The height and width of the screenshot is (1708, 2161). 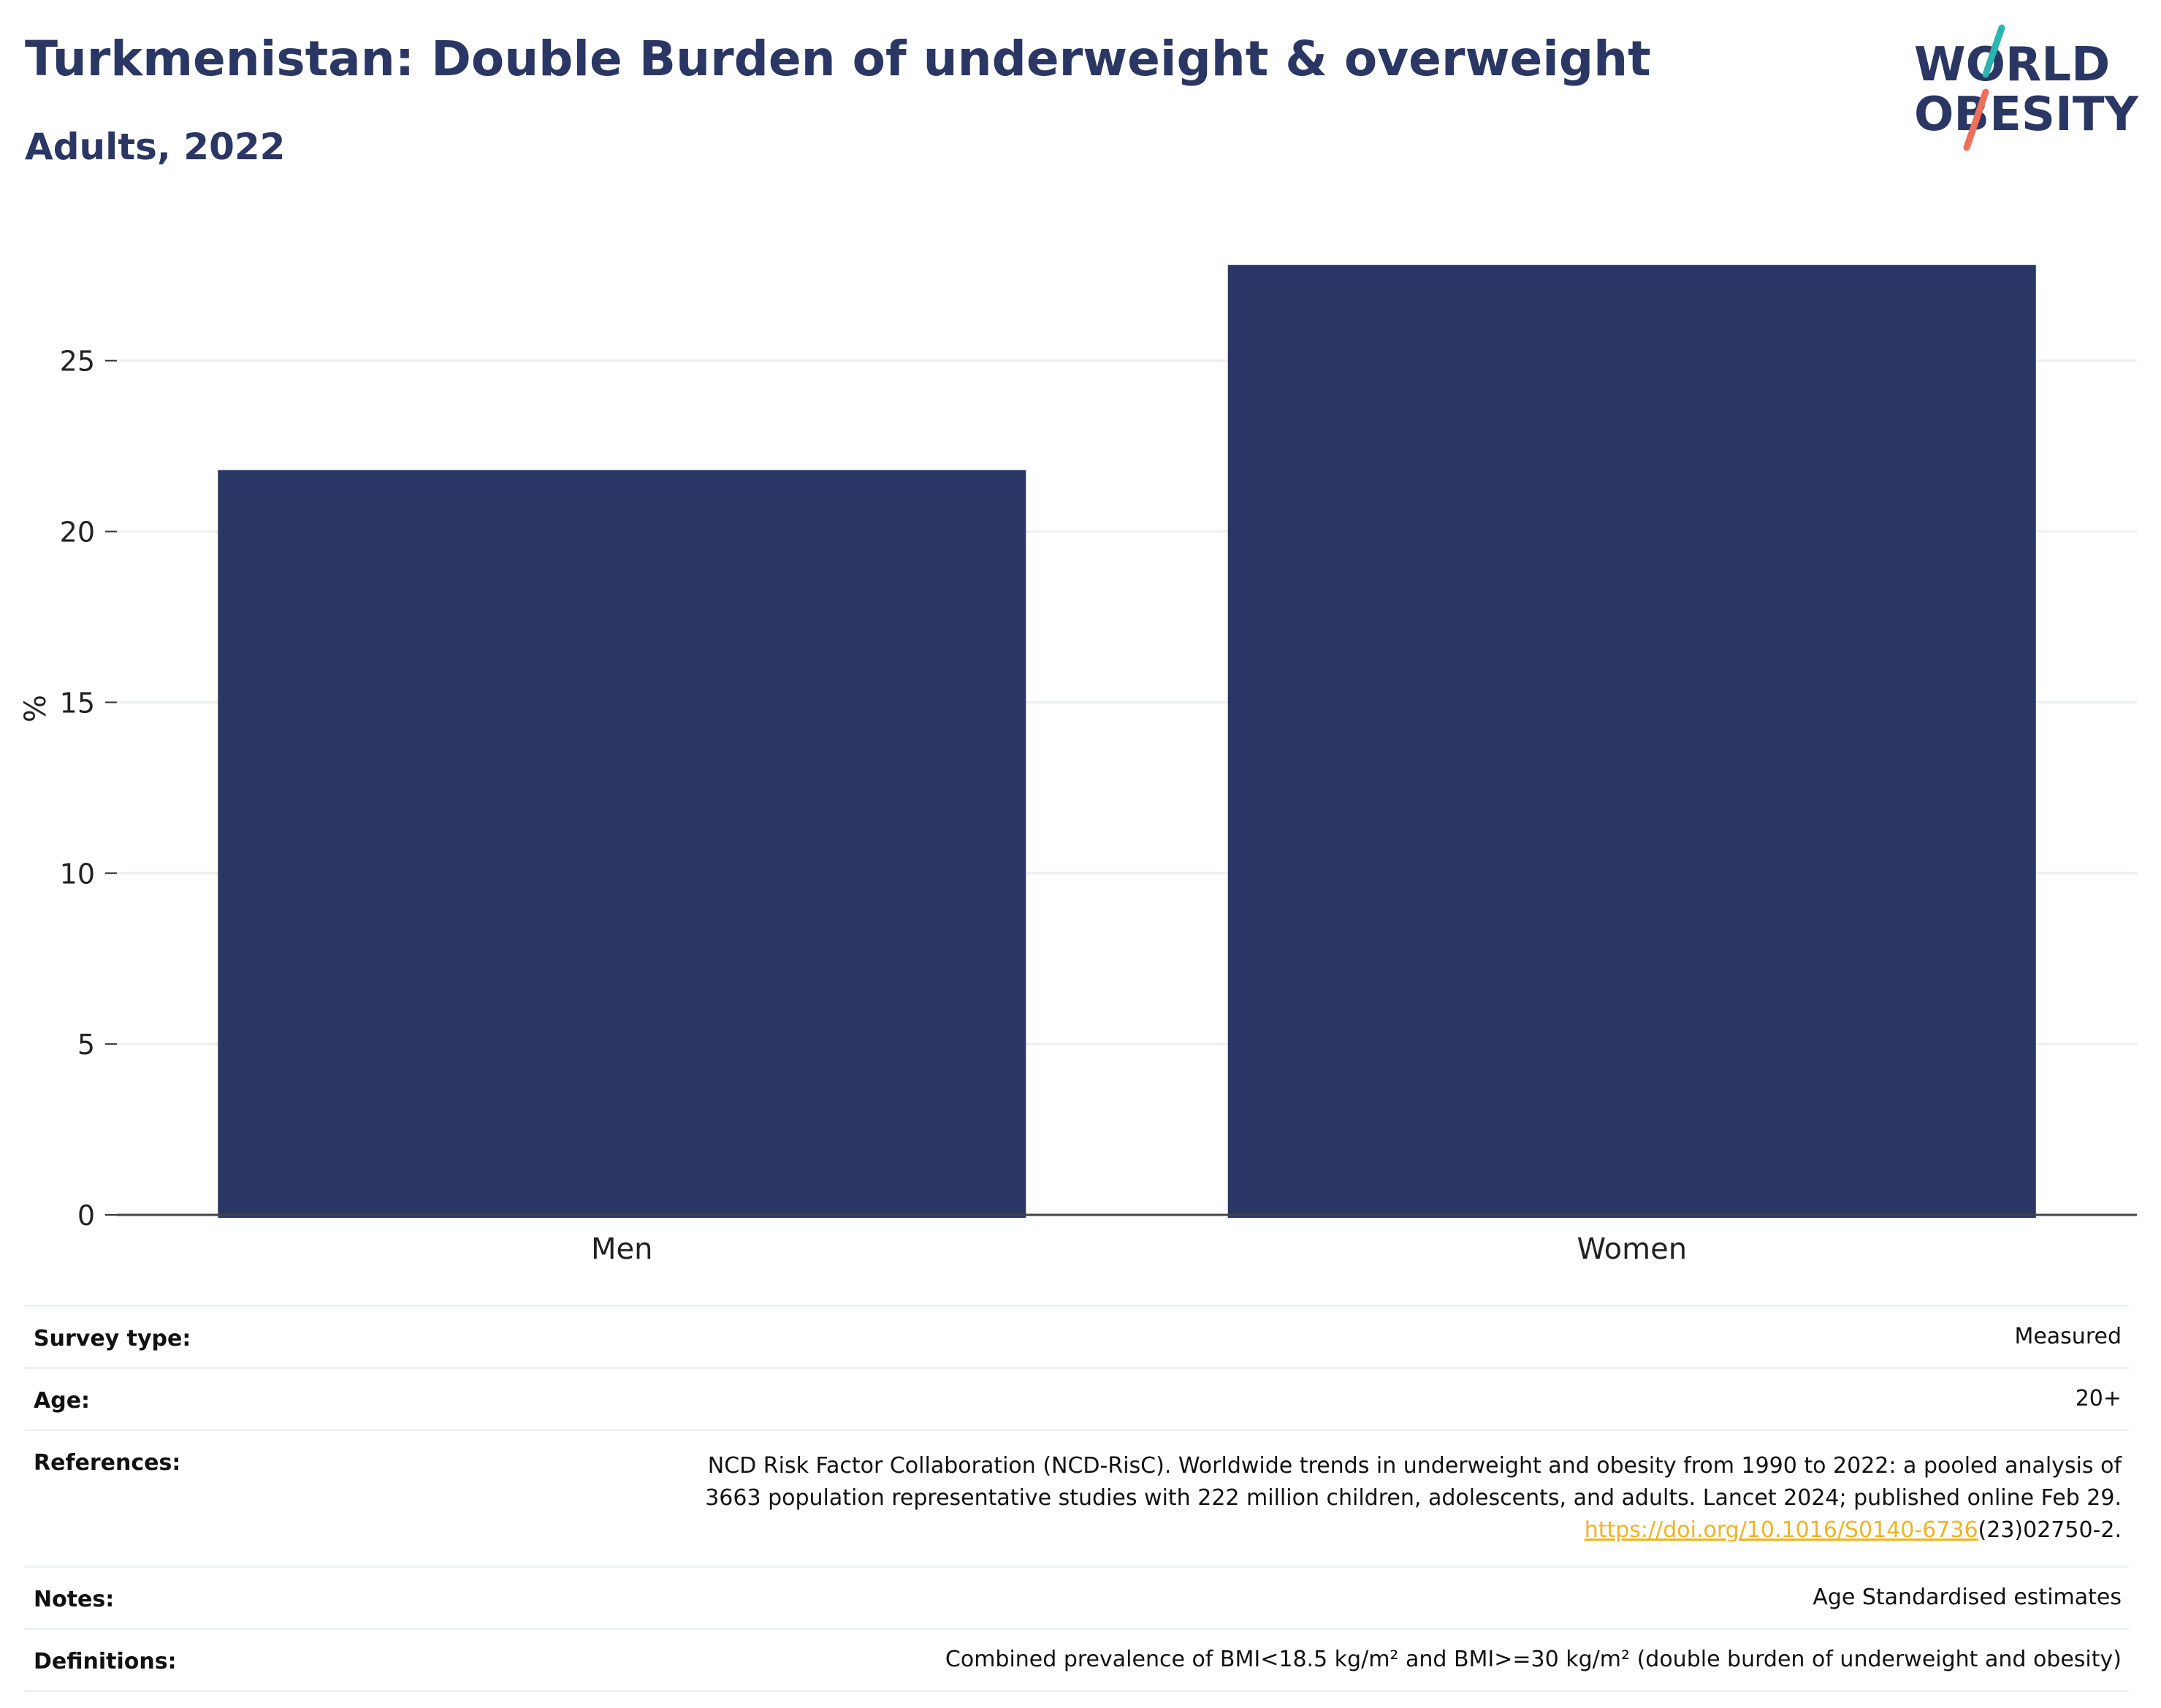 I want to click on logo-slash-teal-icon, so click(x=1994, y=51).